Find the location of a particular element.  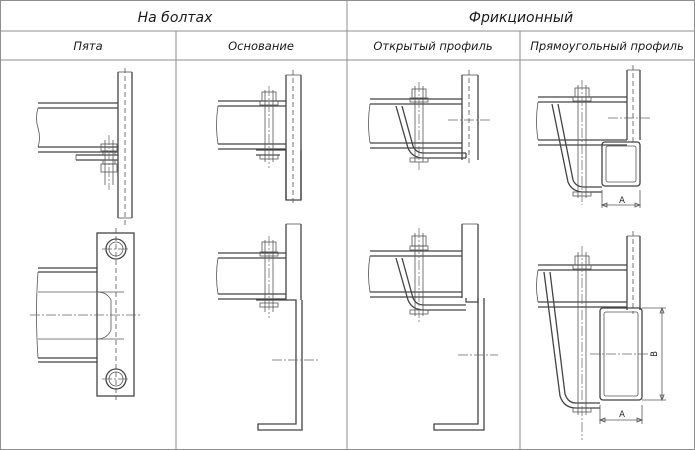

heel-side-view is located at coordinates (84, 146).